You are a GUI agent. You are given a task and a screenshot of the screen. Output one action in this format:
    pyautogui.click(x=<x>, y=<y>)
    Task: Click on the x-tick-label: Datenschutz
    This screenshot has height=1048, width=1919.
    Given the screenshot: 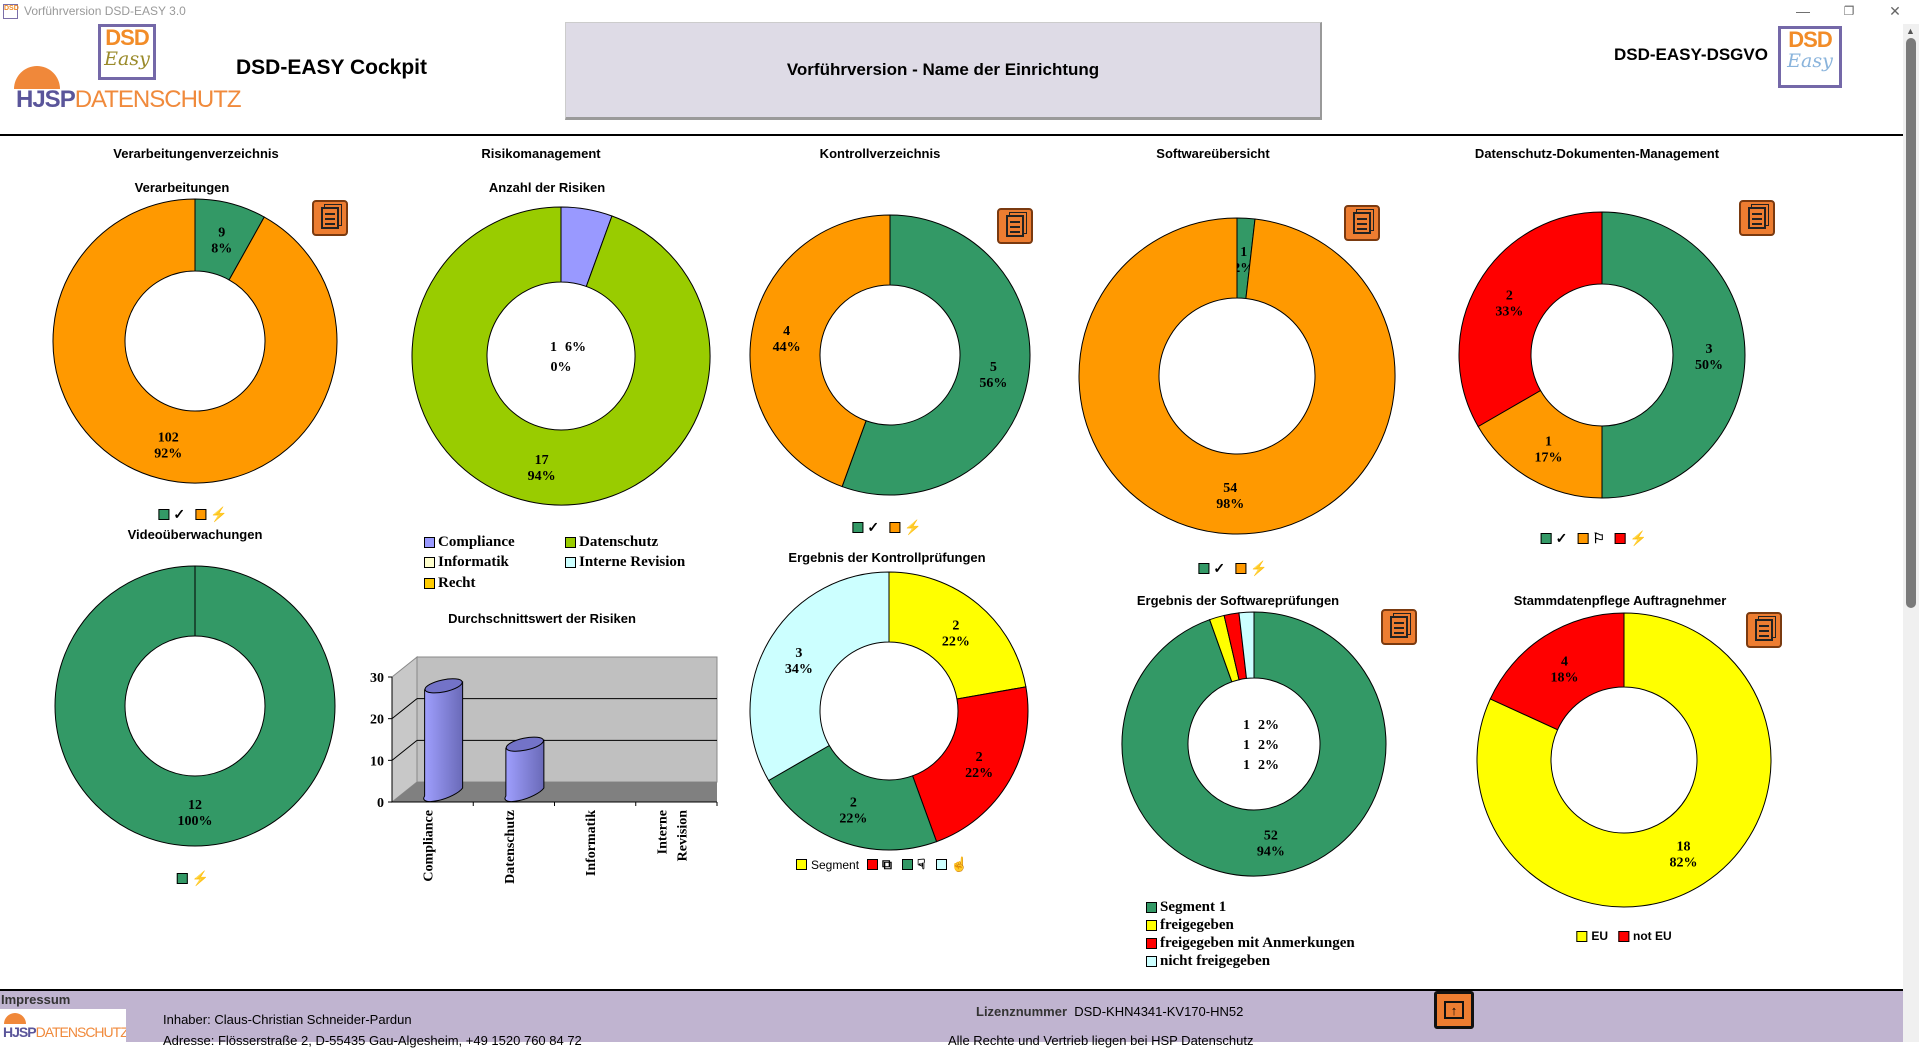 What is the action you would take?
    pyautogui.click(x=510, y=847)
    